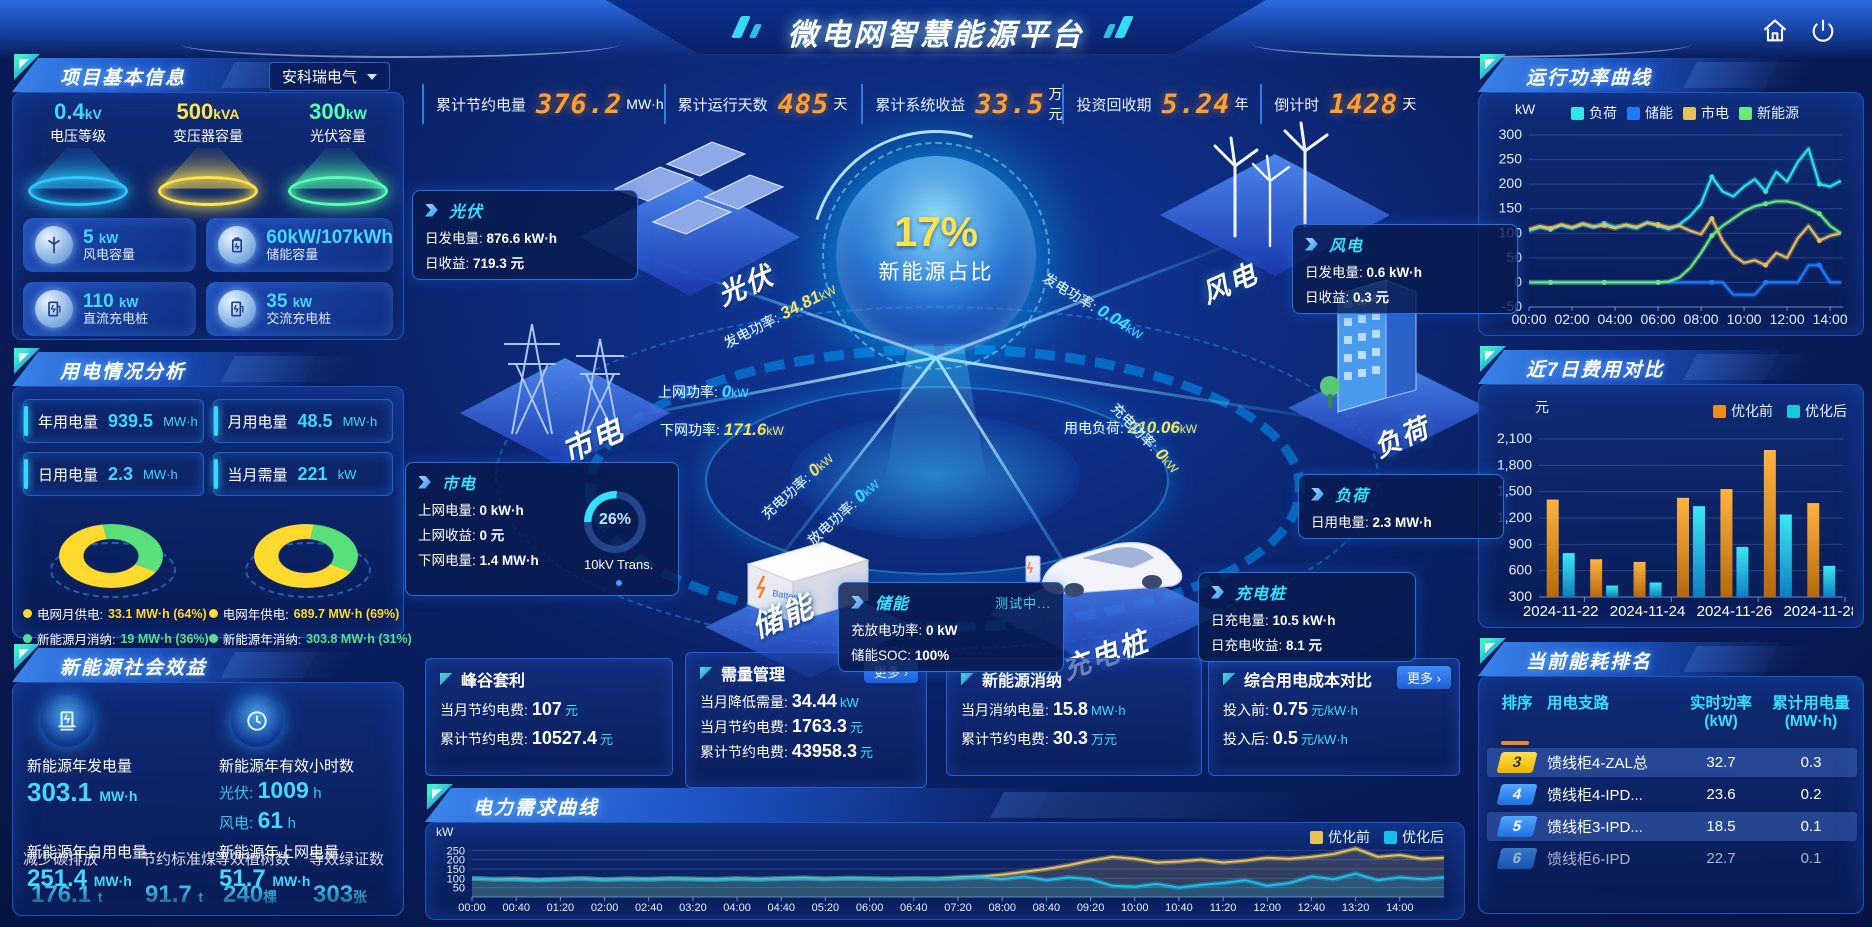  Describe the element at coordinates (54, 245) in the screenshot. I see `wind-turbine-icon` at that location.